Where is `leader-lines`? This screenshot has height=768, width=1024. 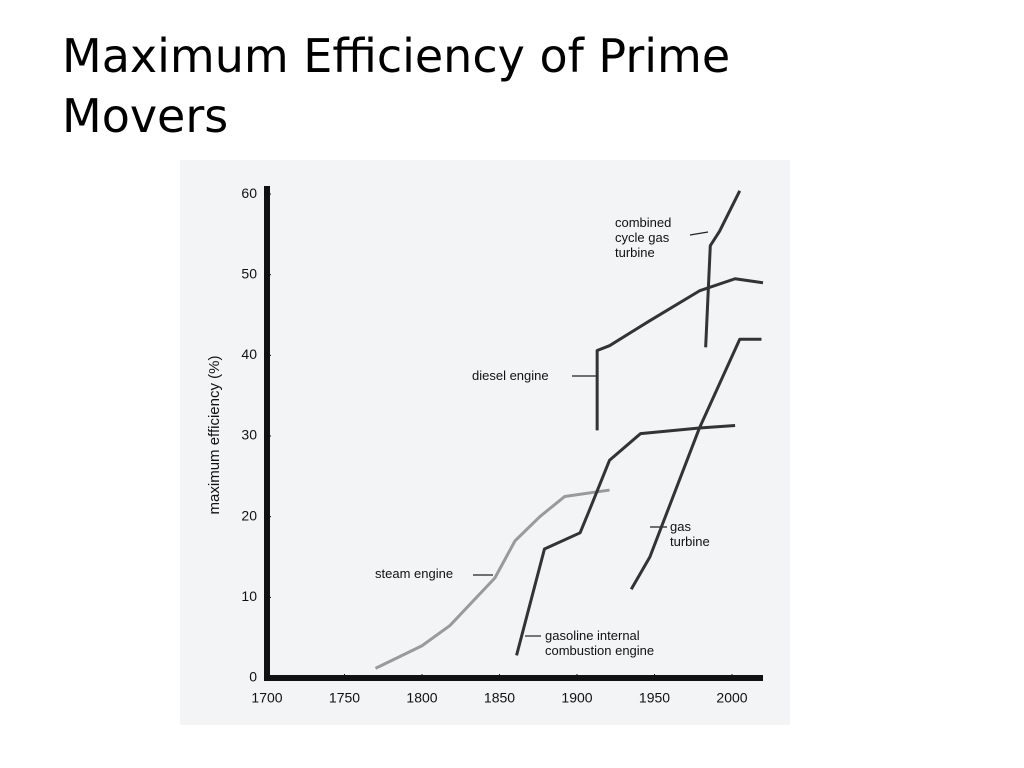
leader-lines is located at coordinates (591, 434).